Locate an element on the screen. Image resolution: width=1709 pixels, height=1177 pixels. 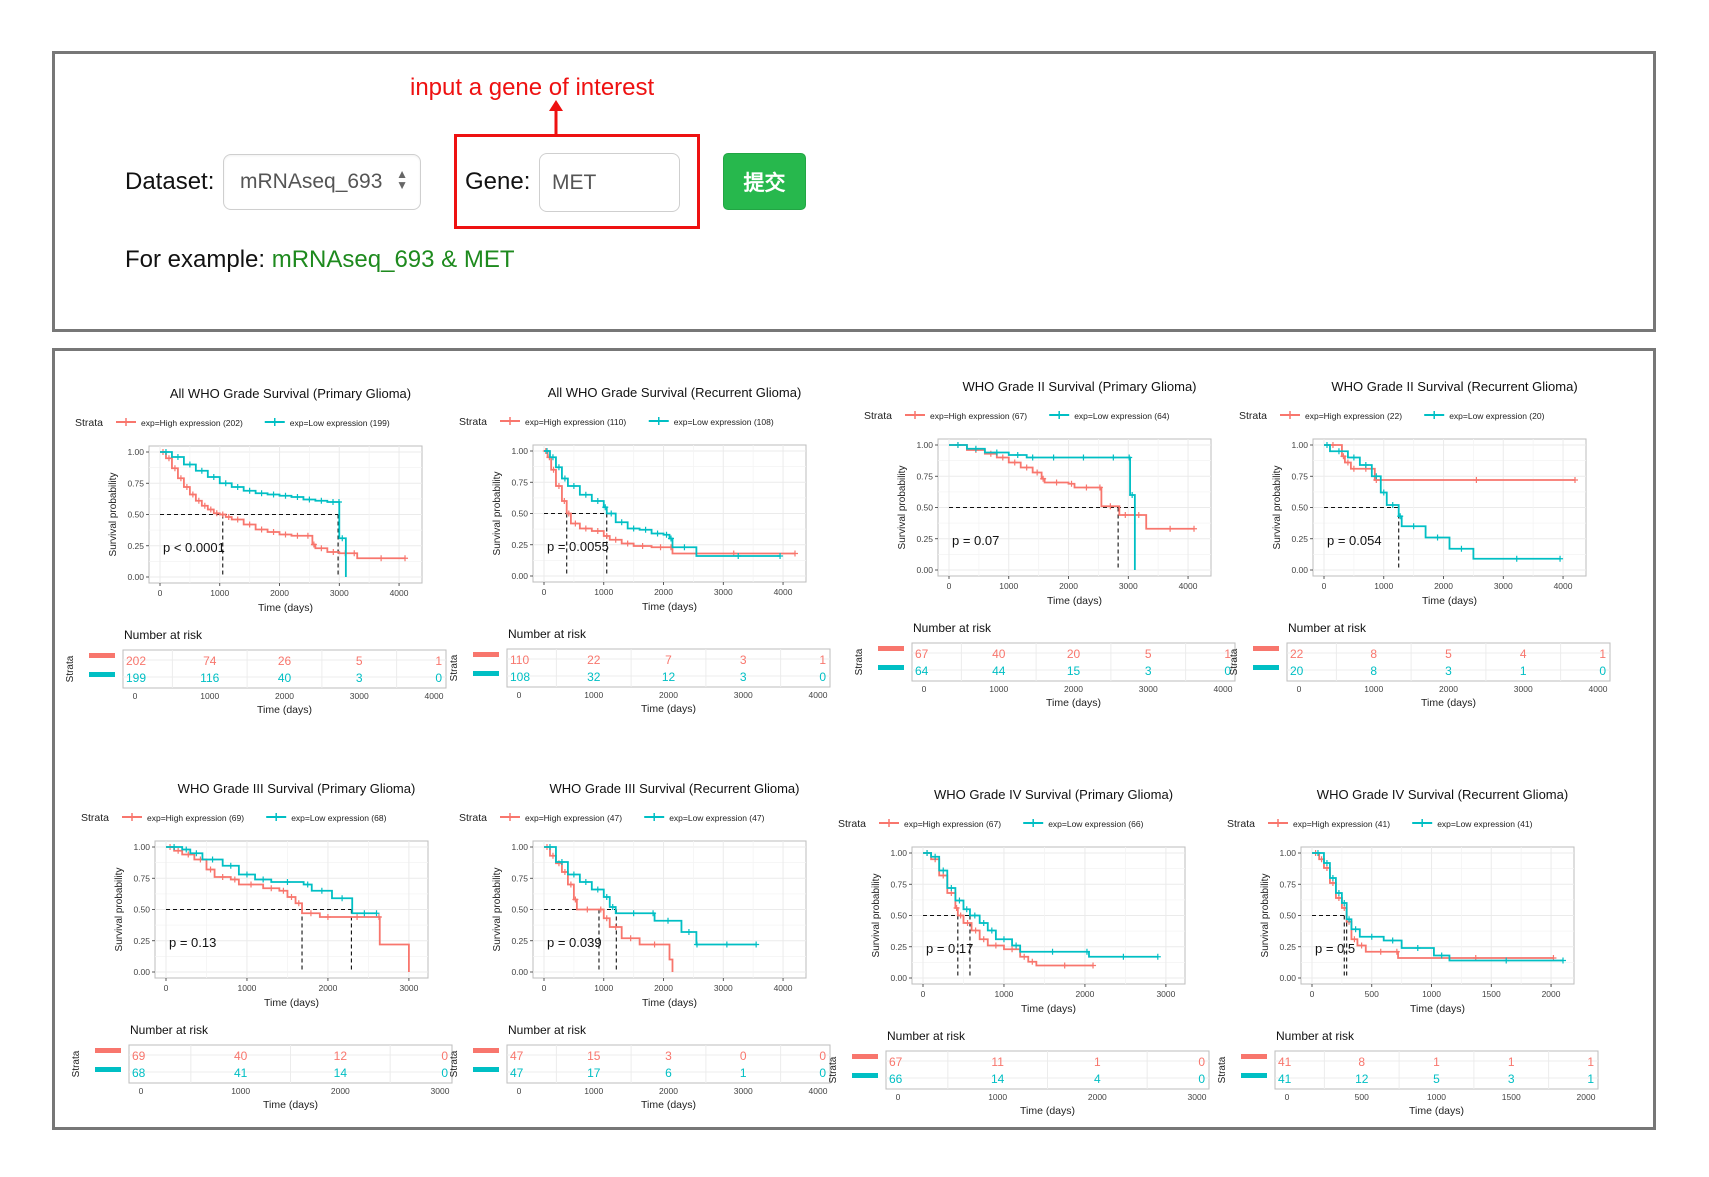
risk-swatch-low is located at coordinates (1266, 667).